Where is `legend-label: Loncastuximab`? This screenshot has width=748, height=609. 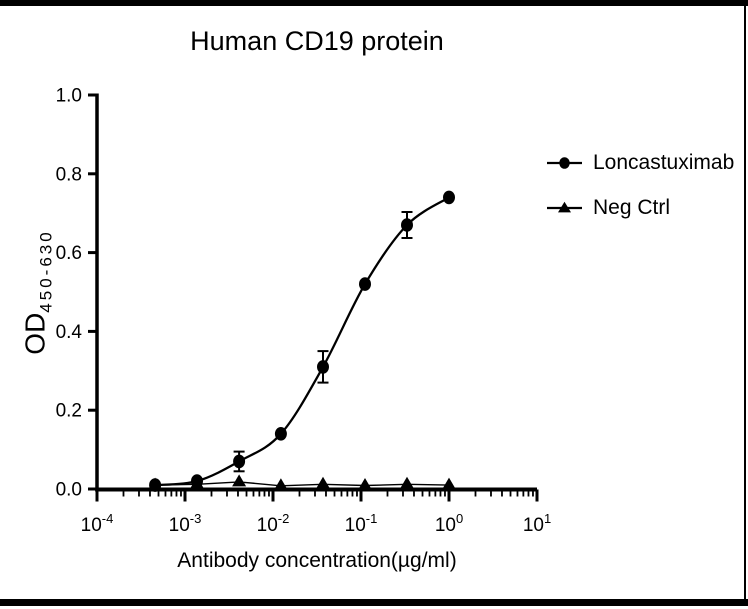 legend-label: Loncastuximab is located at coordinates (664, 162).